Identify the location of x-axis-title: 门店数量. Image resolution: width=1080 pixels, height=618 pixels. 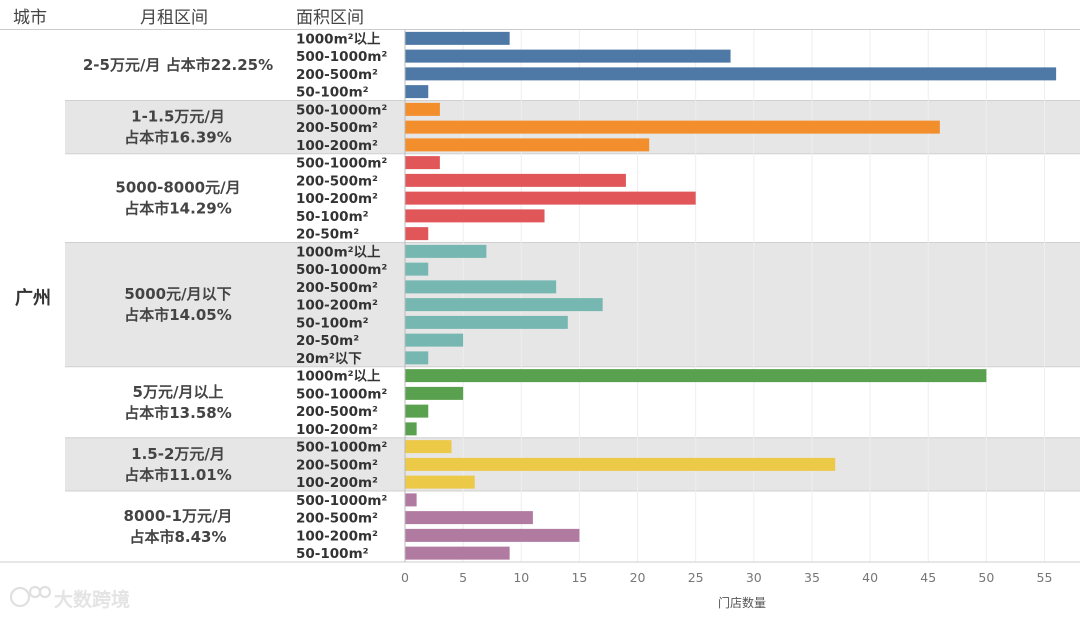
(742, 602).